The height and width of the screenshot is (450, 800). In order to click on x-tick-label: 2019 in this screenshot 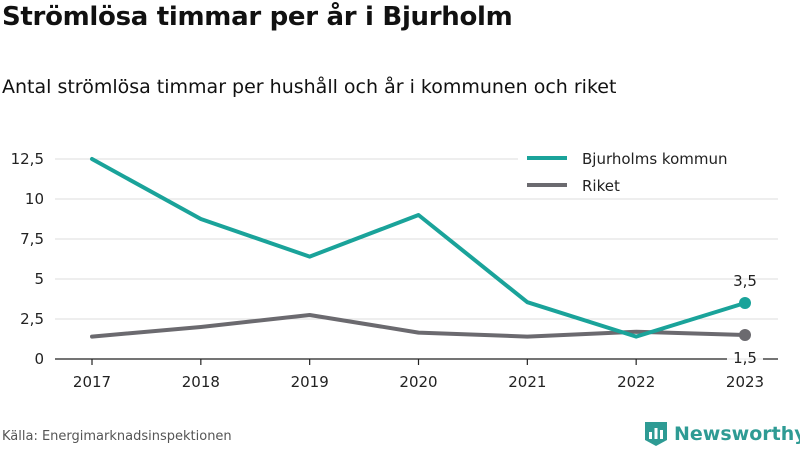, I will do `click(310, 382)`.